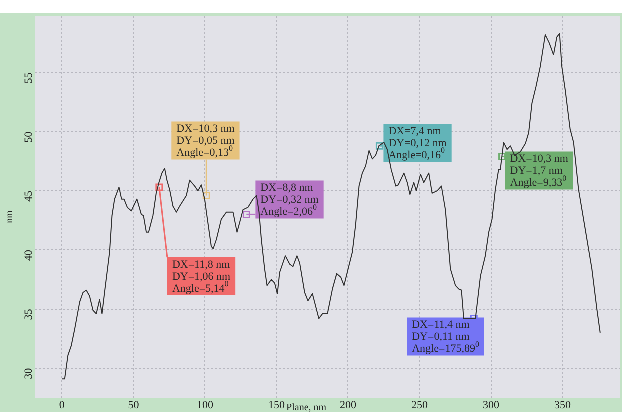 Image resolution: width=622 pixels, height=412 pixels. What do you see at coordinates (28, 196) in the screenshot?
I see `y-tick-label: 45` at bounding box center [28, 196].